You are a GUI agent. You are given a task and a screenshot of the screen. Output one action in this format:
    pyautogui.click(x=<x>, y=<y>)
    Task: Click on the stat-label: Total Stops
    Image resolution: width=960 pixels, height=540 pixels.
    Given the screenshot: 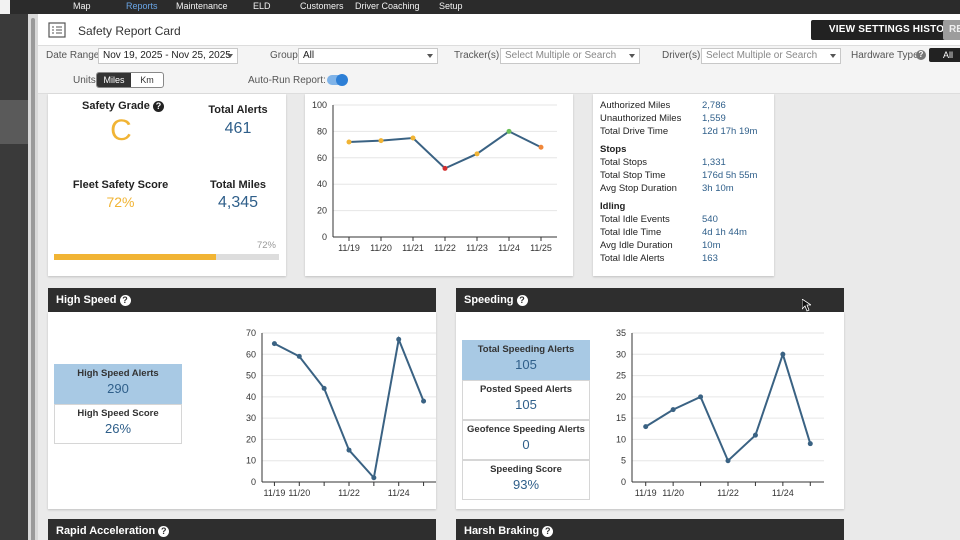 What is the action you would take?
    pyautogui.click(x=623, y=162)
    